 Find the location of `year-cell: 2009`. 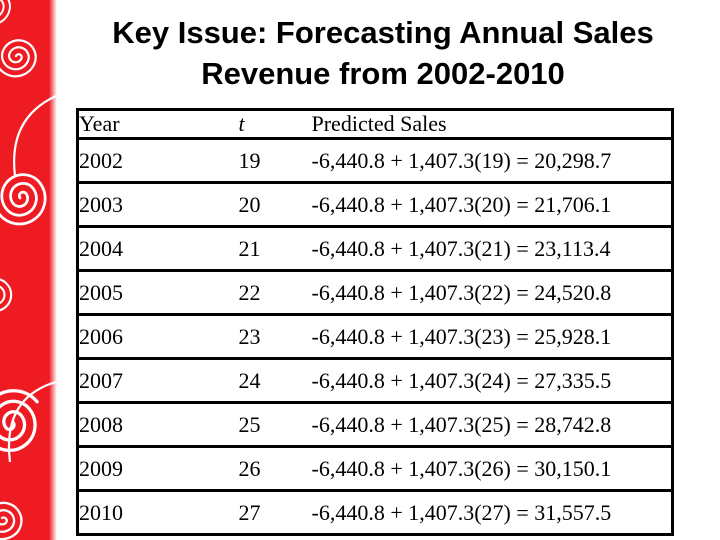

year-cell: 2009 is located at coordinates (158, 468).